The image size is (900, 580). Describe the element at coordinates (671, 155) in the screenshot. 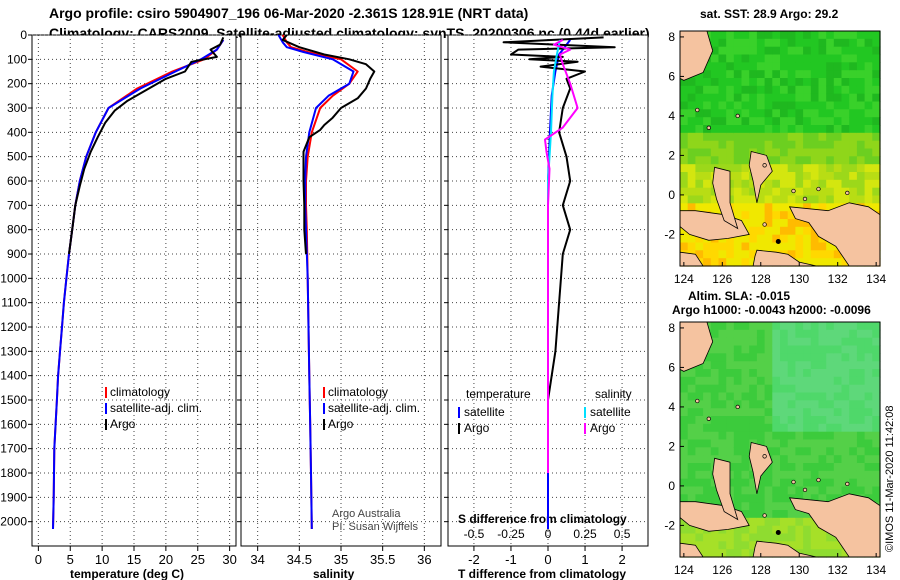

I see `map-y-tick-label: 2` at that location.